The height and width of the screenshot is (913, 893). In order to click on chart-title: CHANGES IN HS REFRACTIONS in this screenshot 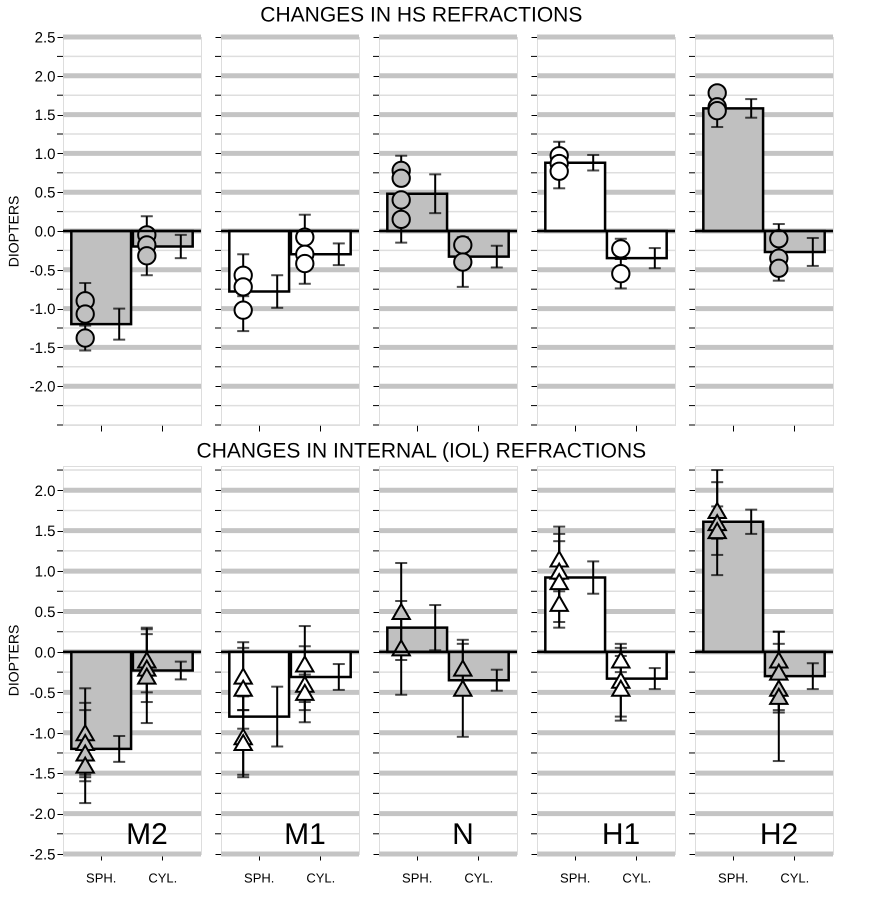, I will do `click(421, 15)`.